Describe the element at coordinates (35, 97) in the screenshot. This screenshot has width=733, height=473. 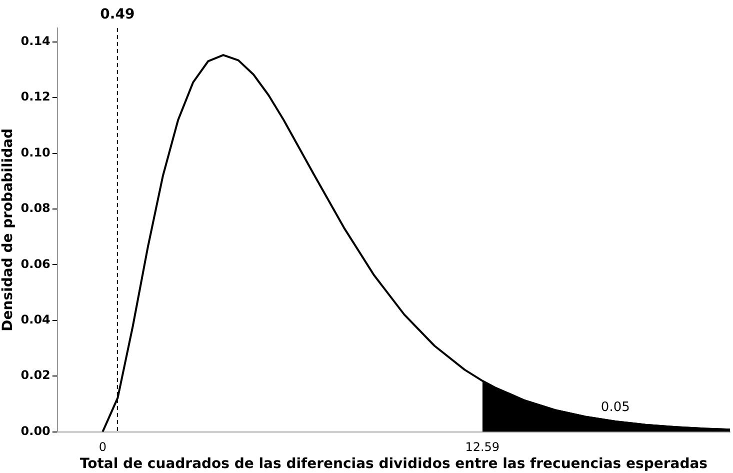
I see `y-tick-label: 0.12` at that location.